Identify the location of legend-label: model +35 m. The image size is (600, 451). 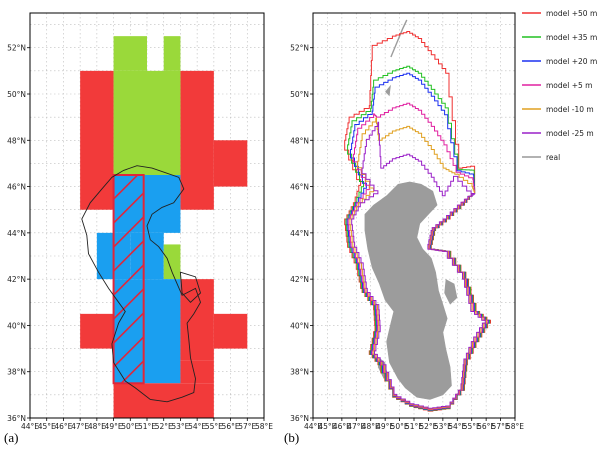
(571, 37).